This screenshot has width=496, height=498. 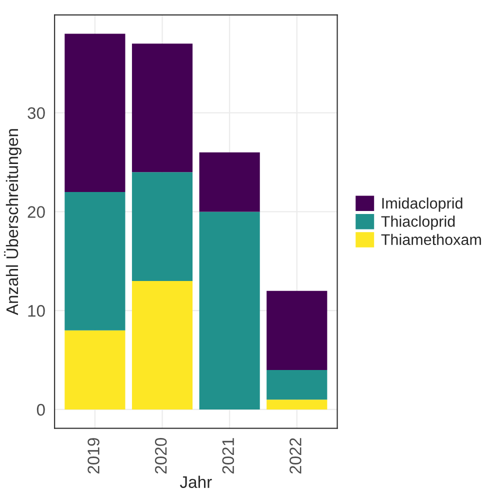 I want to click on x-tick-label: 2019, so click(x=94, y=456).